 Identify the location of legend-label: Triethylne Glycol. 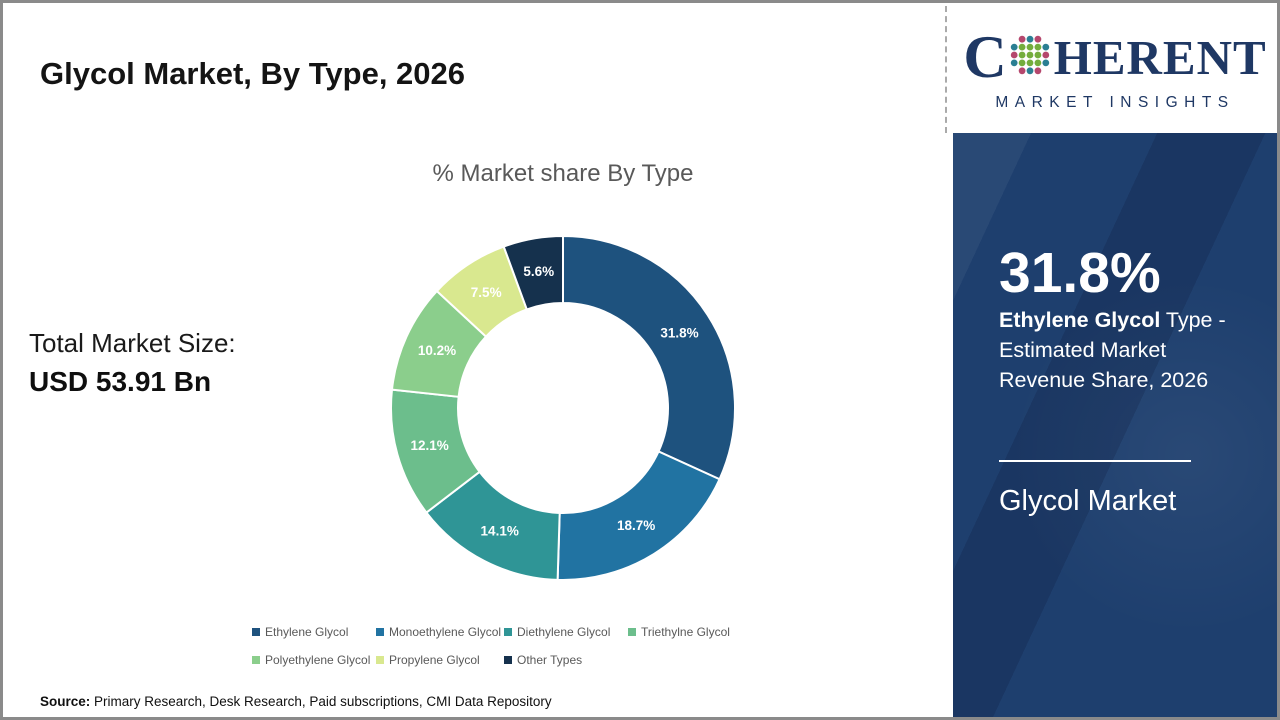
(685, 632).